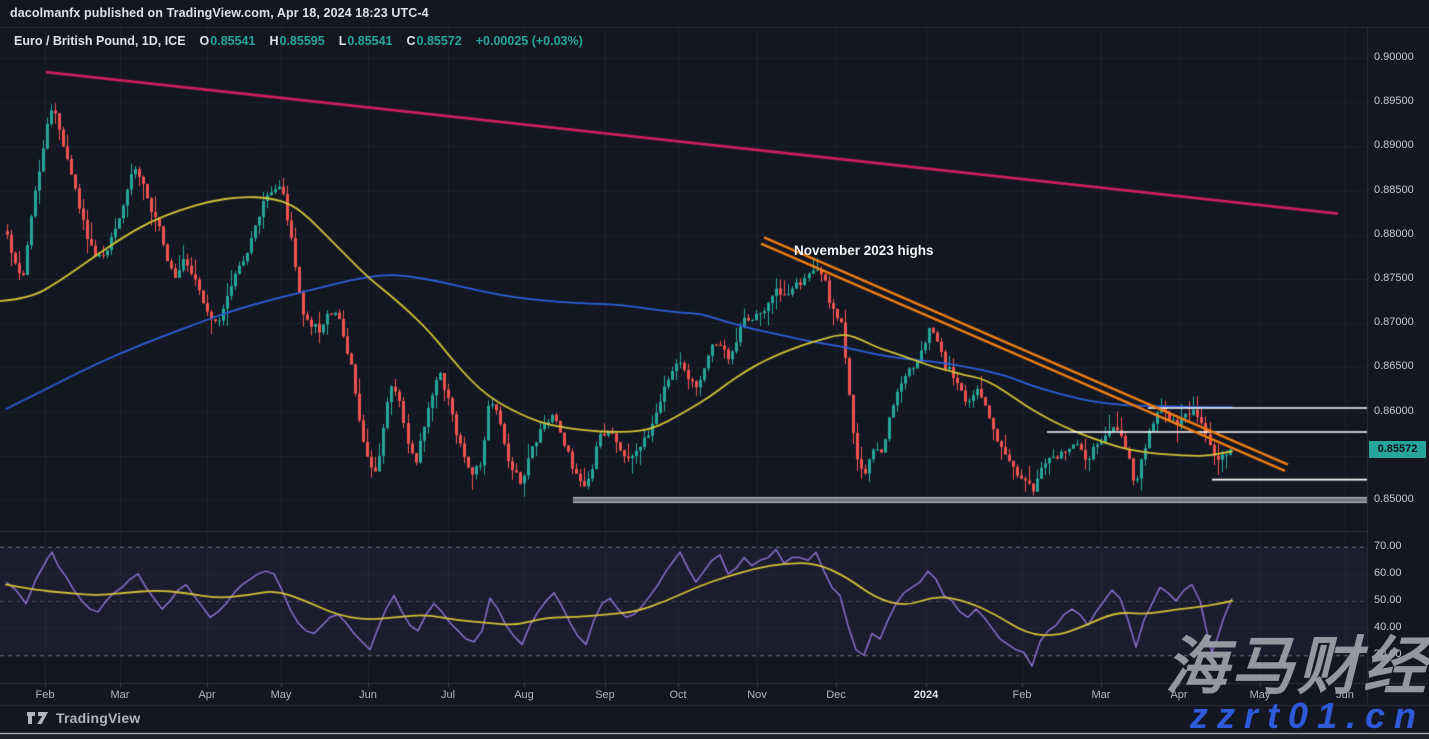  Describe the element at coordinates (1388, 627) in the screenshot. I see `rsi-axis-label: 40.00` at that location.